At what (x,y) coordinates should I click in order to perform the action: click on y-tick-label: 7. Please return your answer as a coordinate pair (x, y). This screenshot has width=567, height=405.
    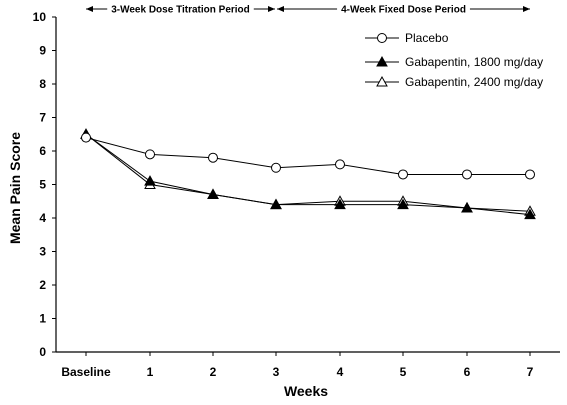
    Looking at the image, I should click on (42, 118).